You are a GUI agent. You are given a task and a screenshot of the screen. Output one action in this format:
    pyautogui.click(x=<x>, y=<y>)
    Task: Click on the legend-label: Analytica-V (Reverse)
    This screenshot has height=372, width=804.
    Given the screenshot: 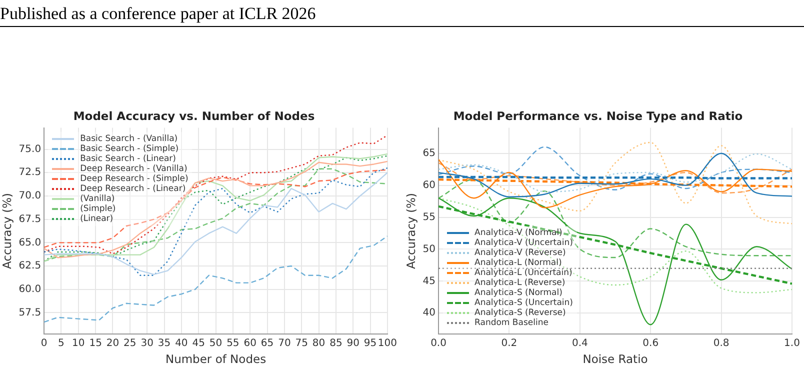 What is the action you would take?
    pyautogui.click(x=520, y=253)
    